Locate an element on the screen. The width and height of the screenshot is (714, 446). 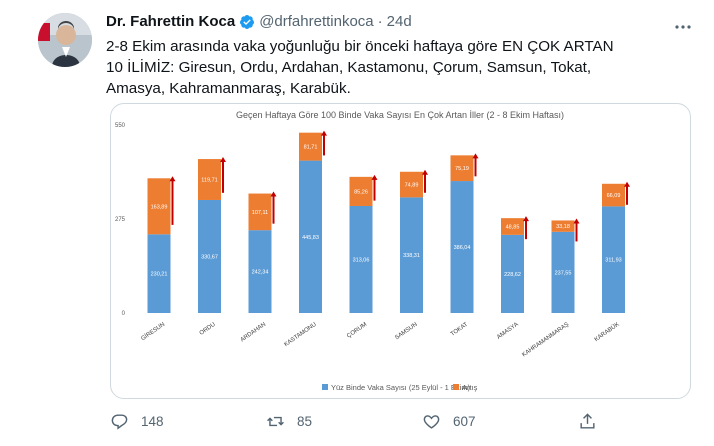
x-tick-label: ARDAHAN is located at coordinates (253, 333).